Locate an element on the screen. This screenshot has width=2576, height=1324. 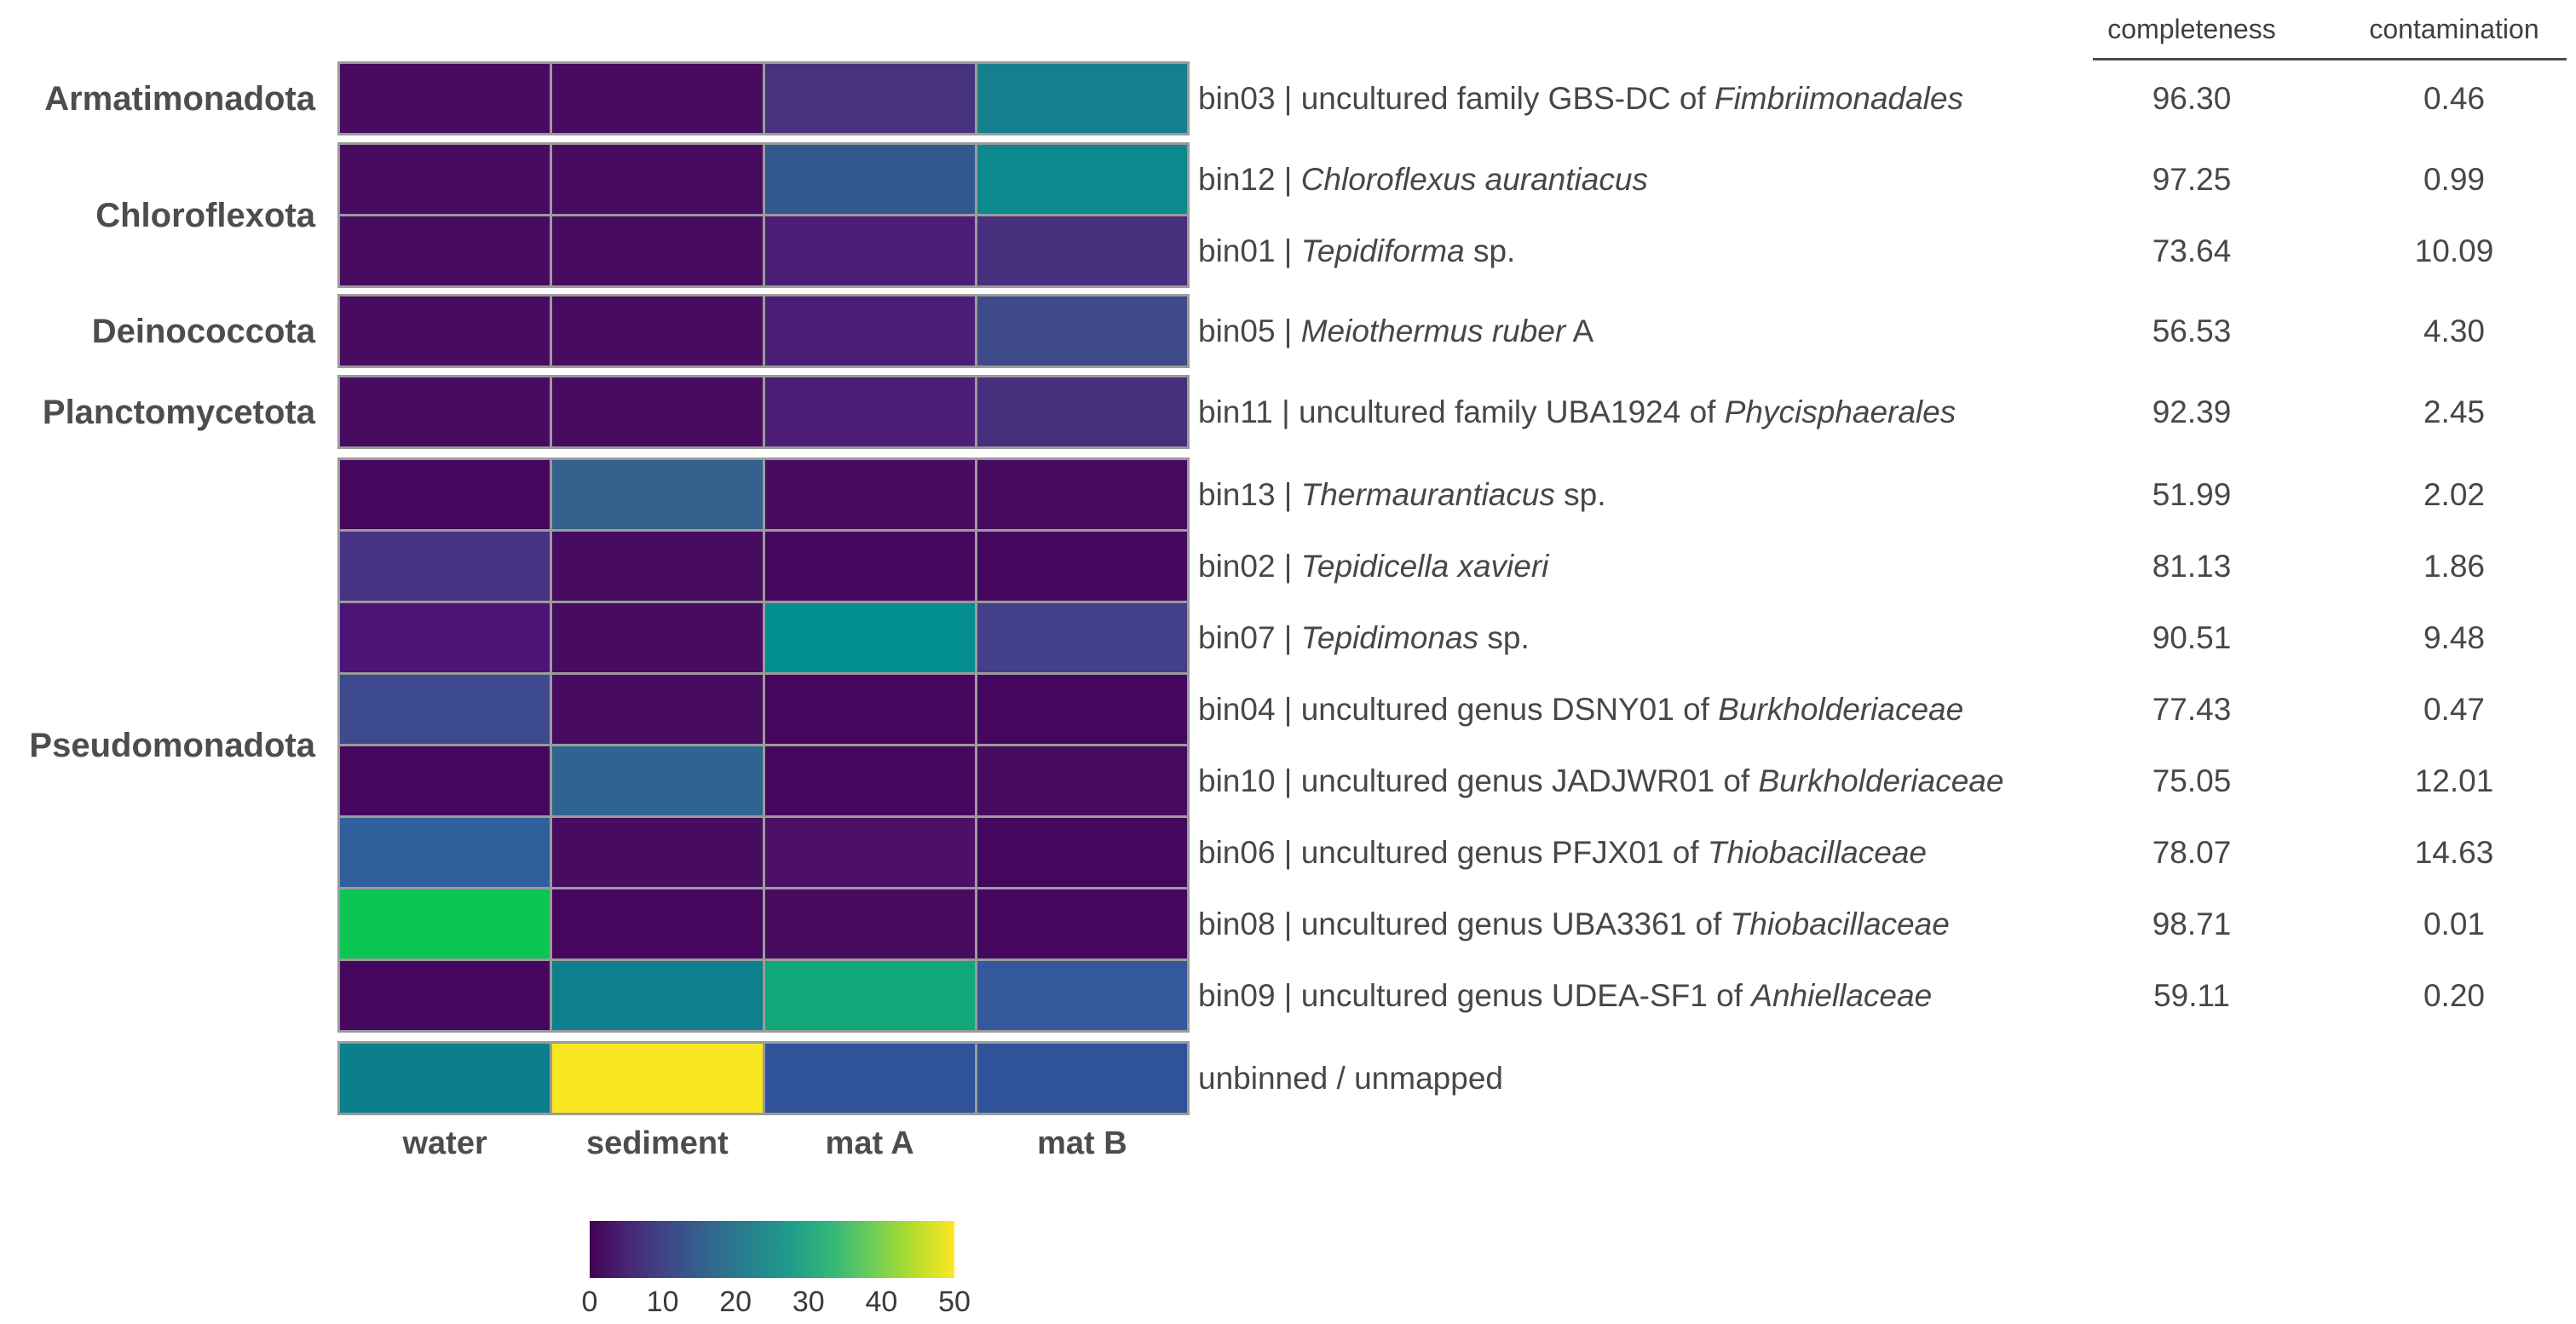
bin-label-bin01: bin01 | Tepidiforma sp. is located at coordinates (1356, 251).